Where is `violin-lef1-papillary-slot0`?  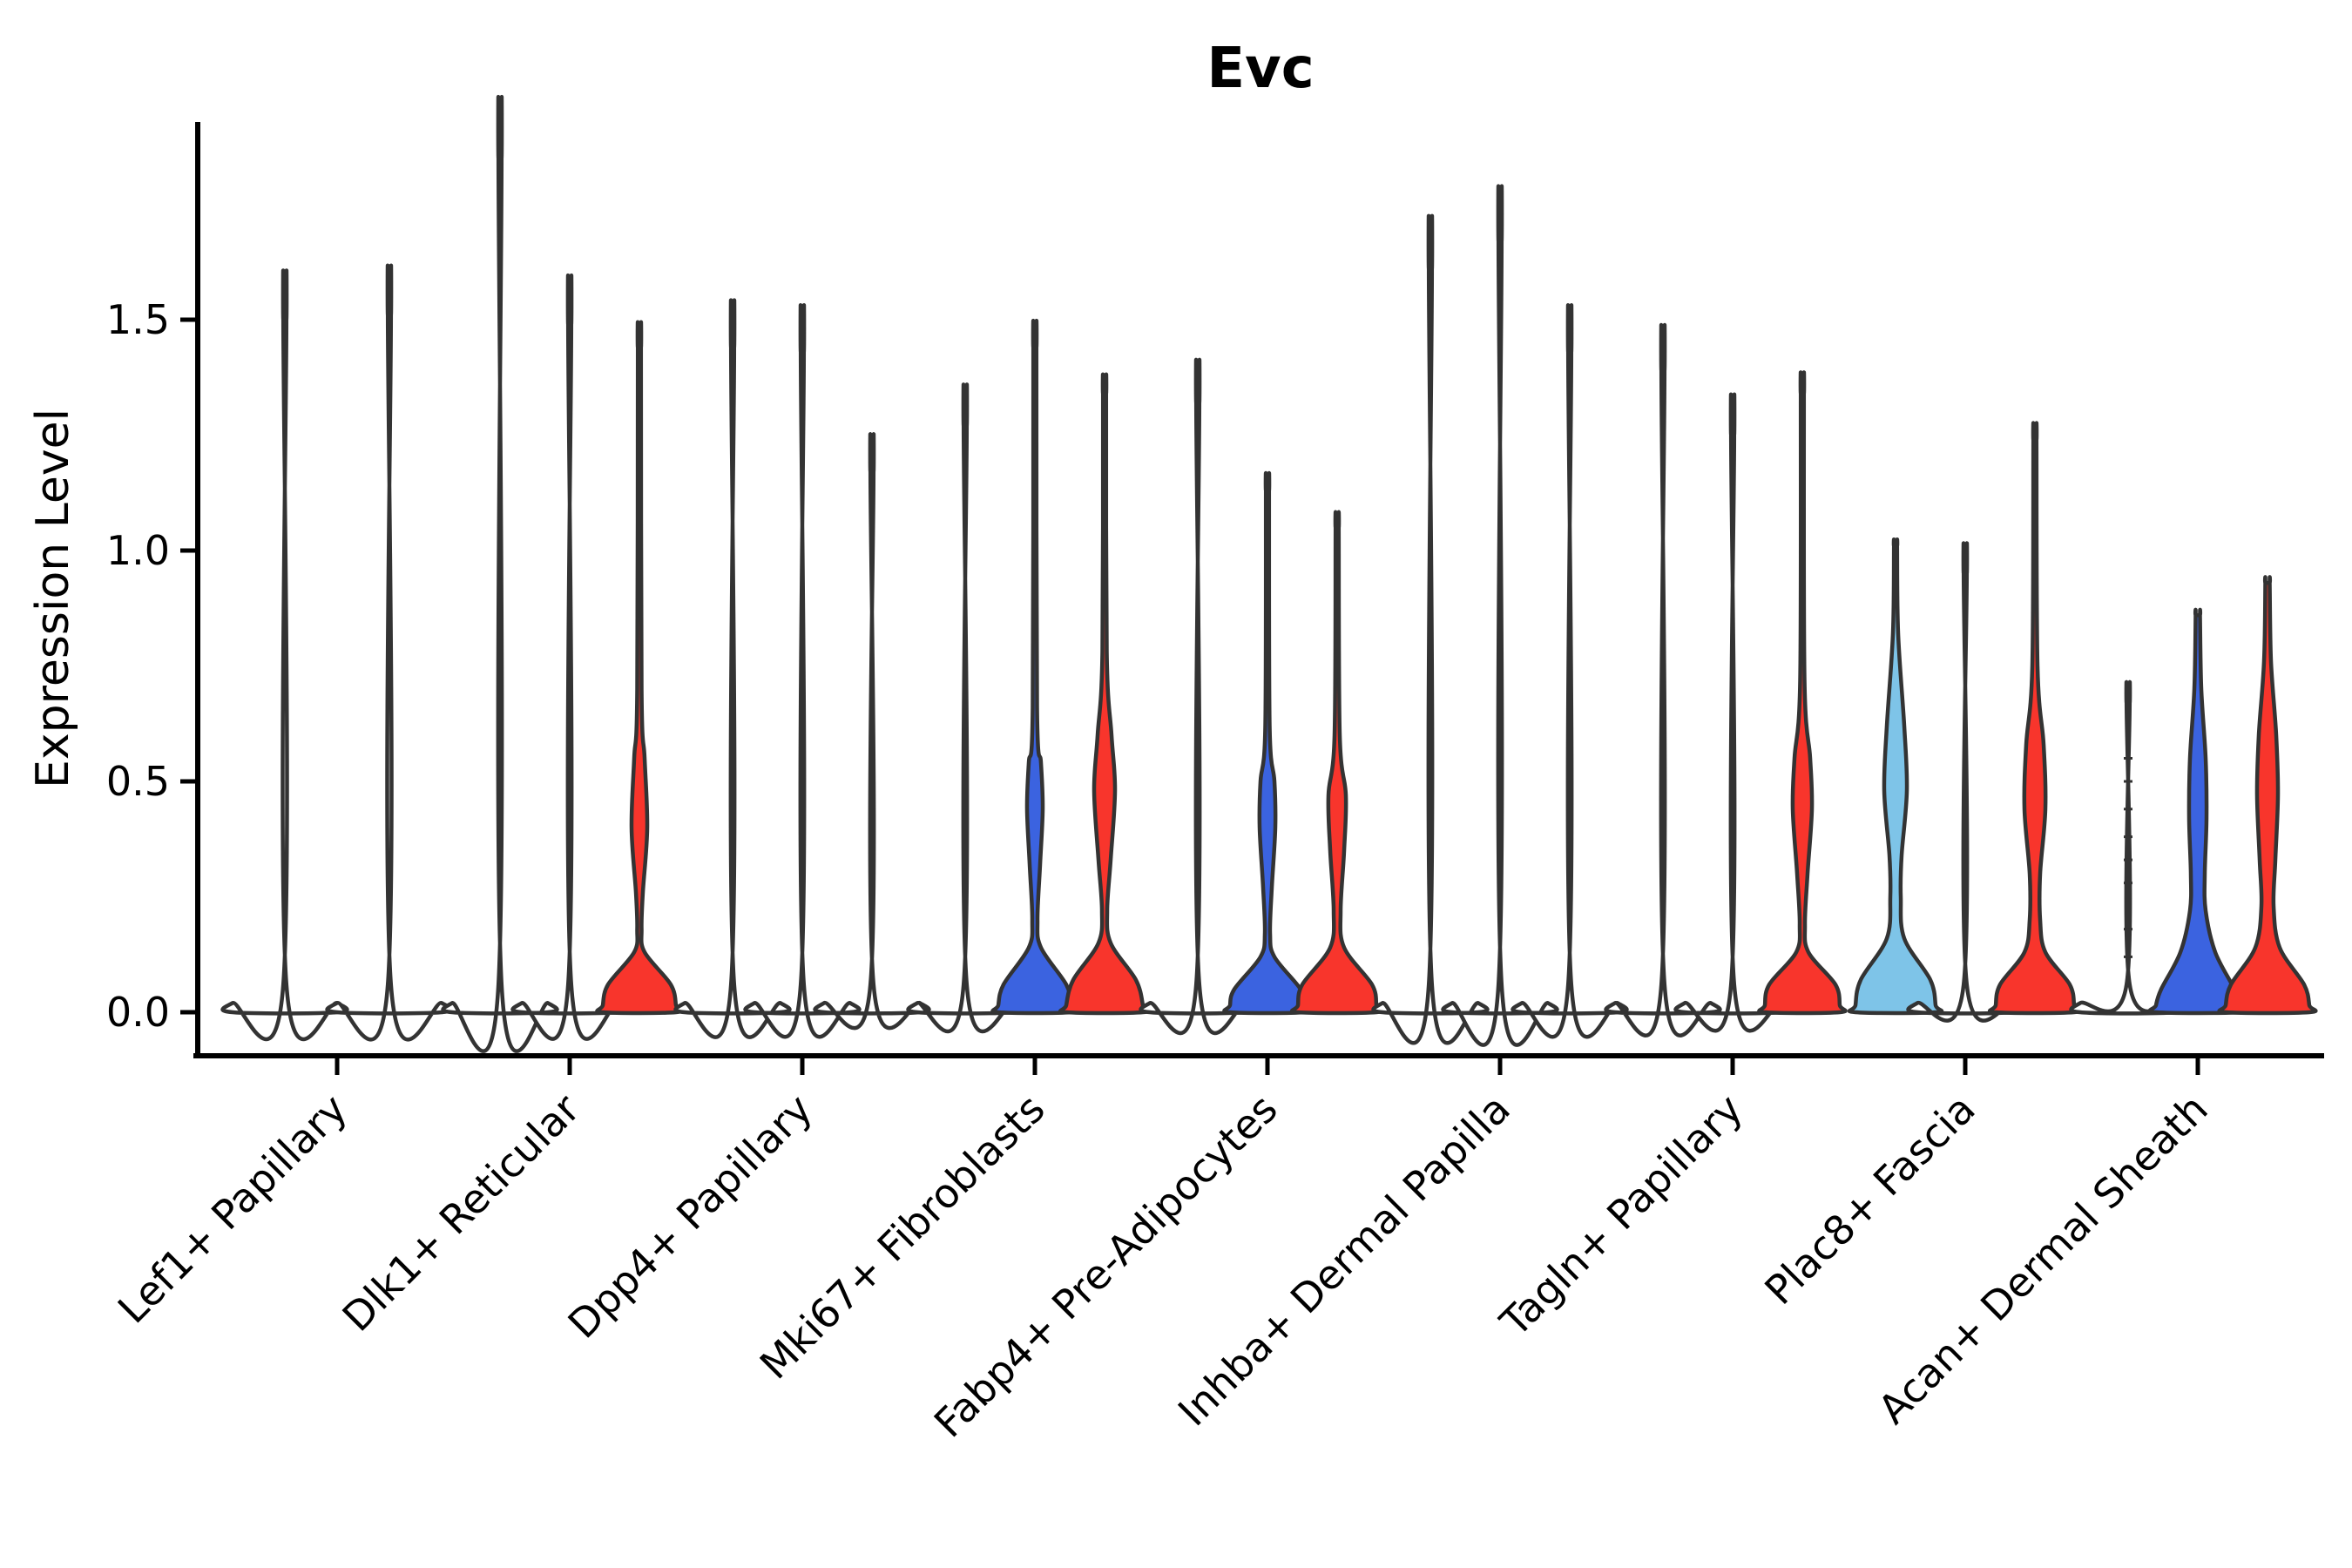
violin-lef1-papillary-slot0 is located at coordinates (284, 655).